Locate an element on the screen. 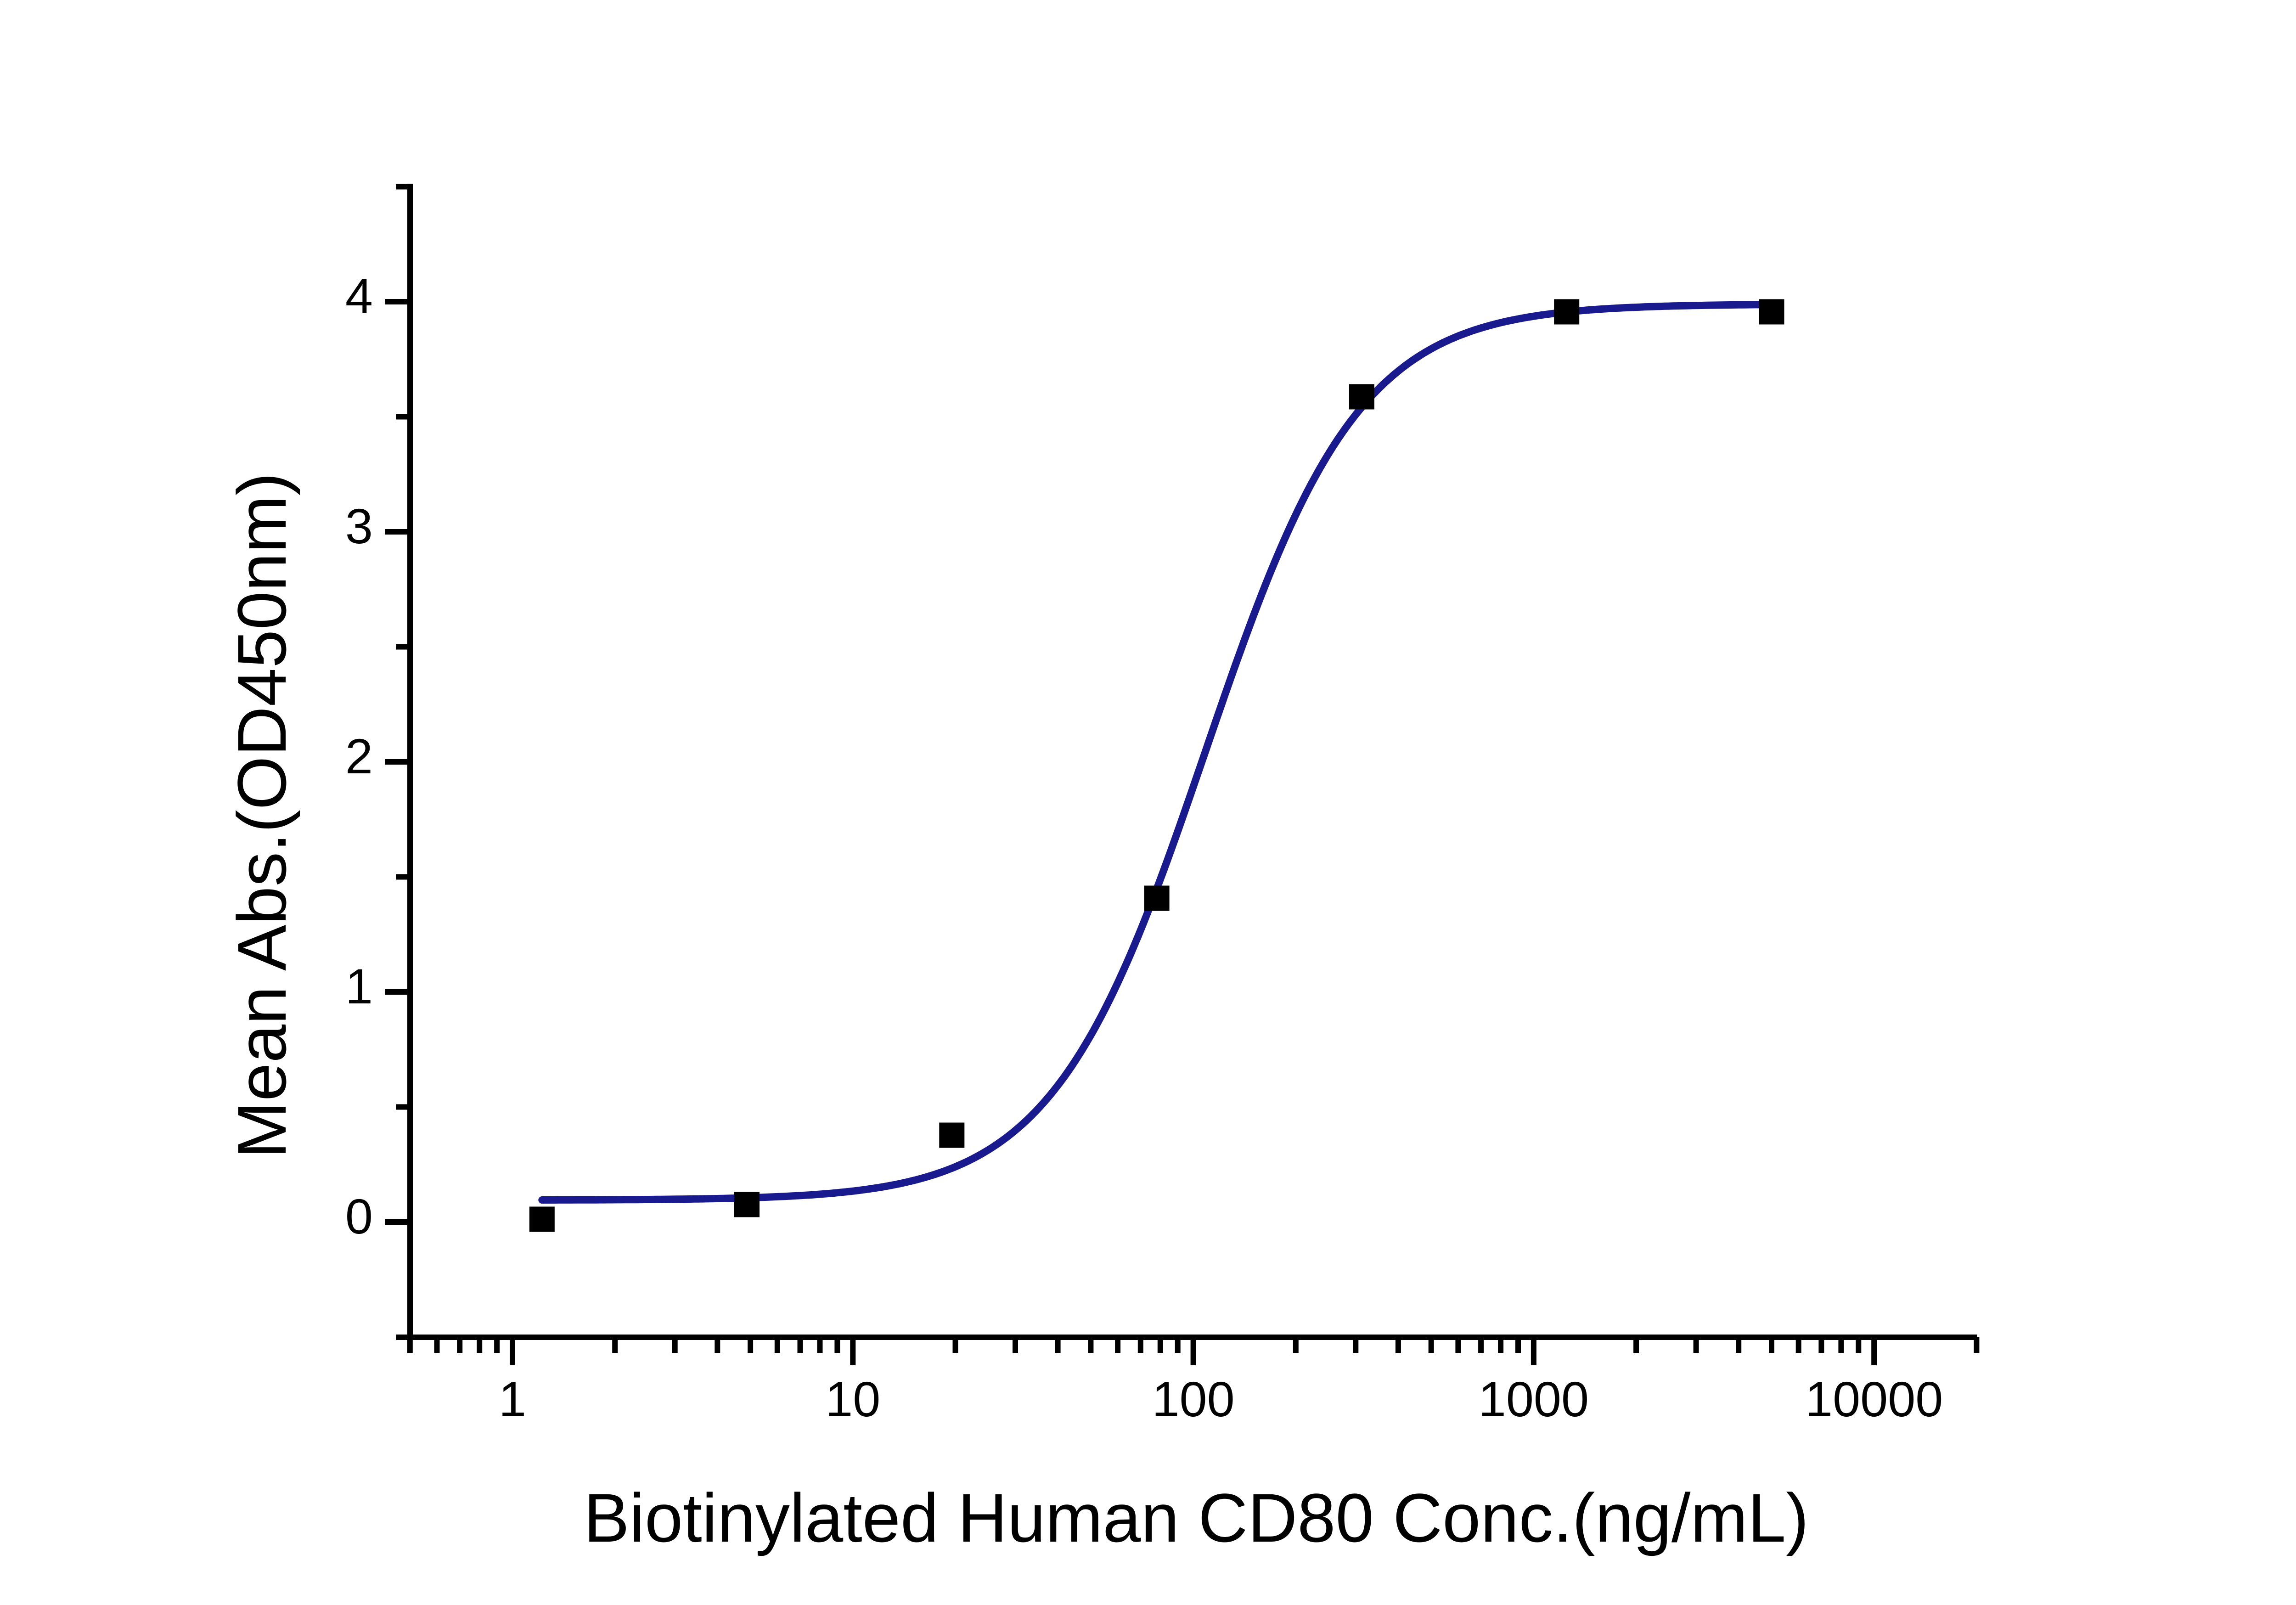 Image resolution: width=2296 pixels, height=1605 pixels. svg-text: 1000 is located at coordinates (1534, 1399).